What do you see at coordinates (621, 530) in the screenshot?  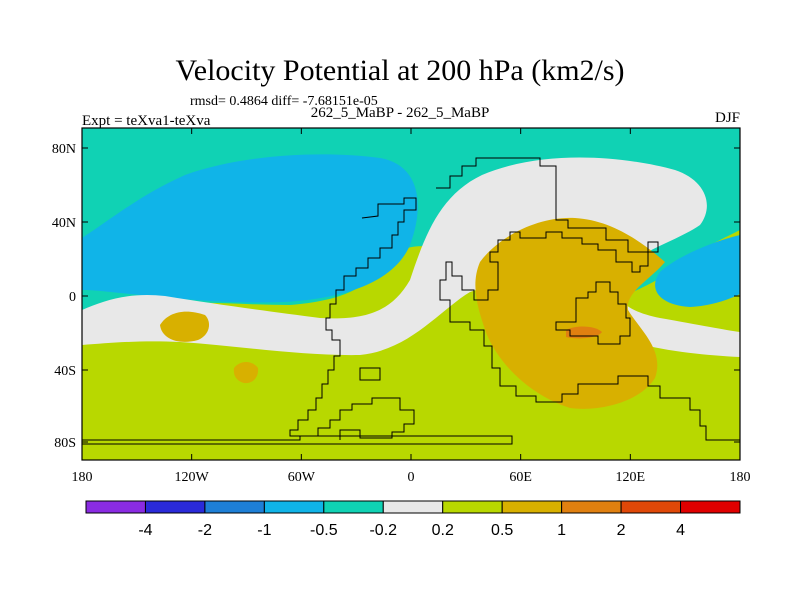 I see `colorbar-label: 2` at bounding box center [621, 530].